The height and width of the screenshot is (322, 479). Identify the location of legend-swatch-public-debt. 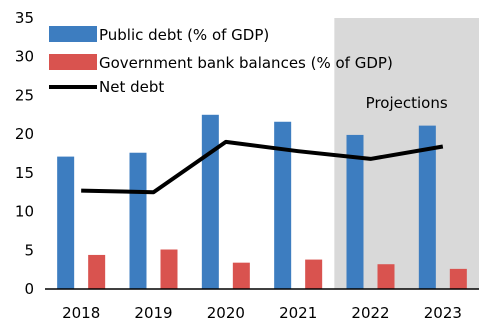
(73, 34).